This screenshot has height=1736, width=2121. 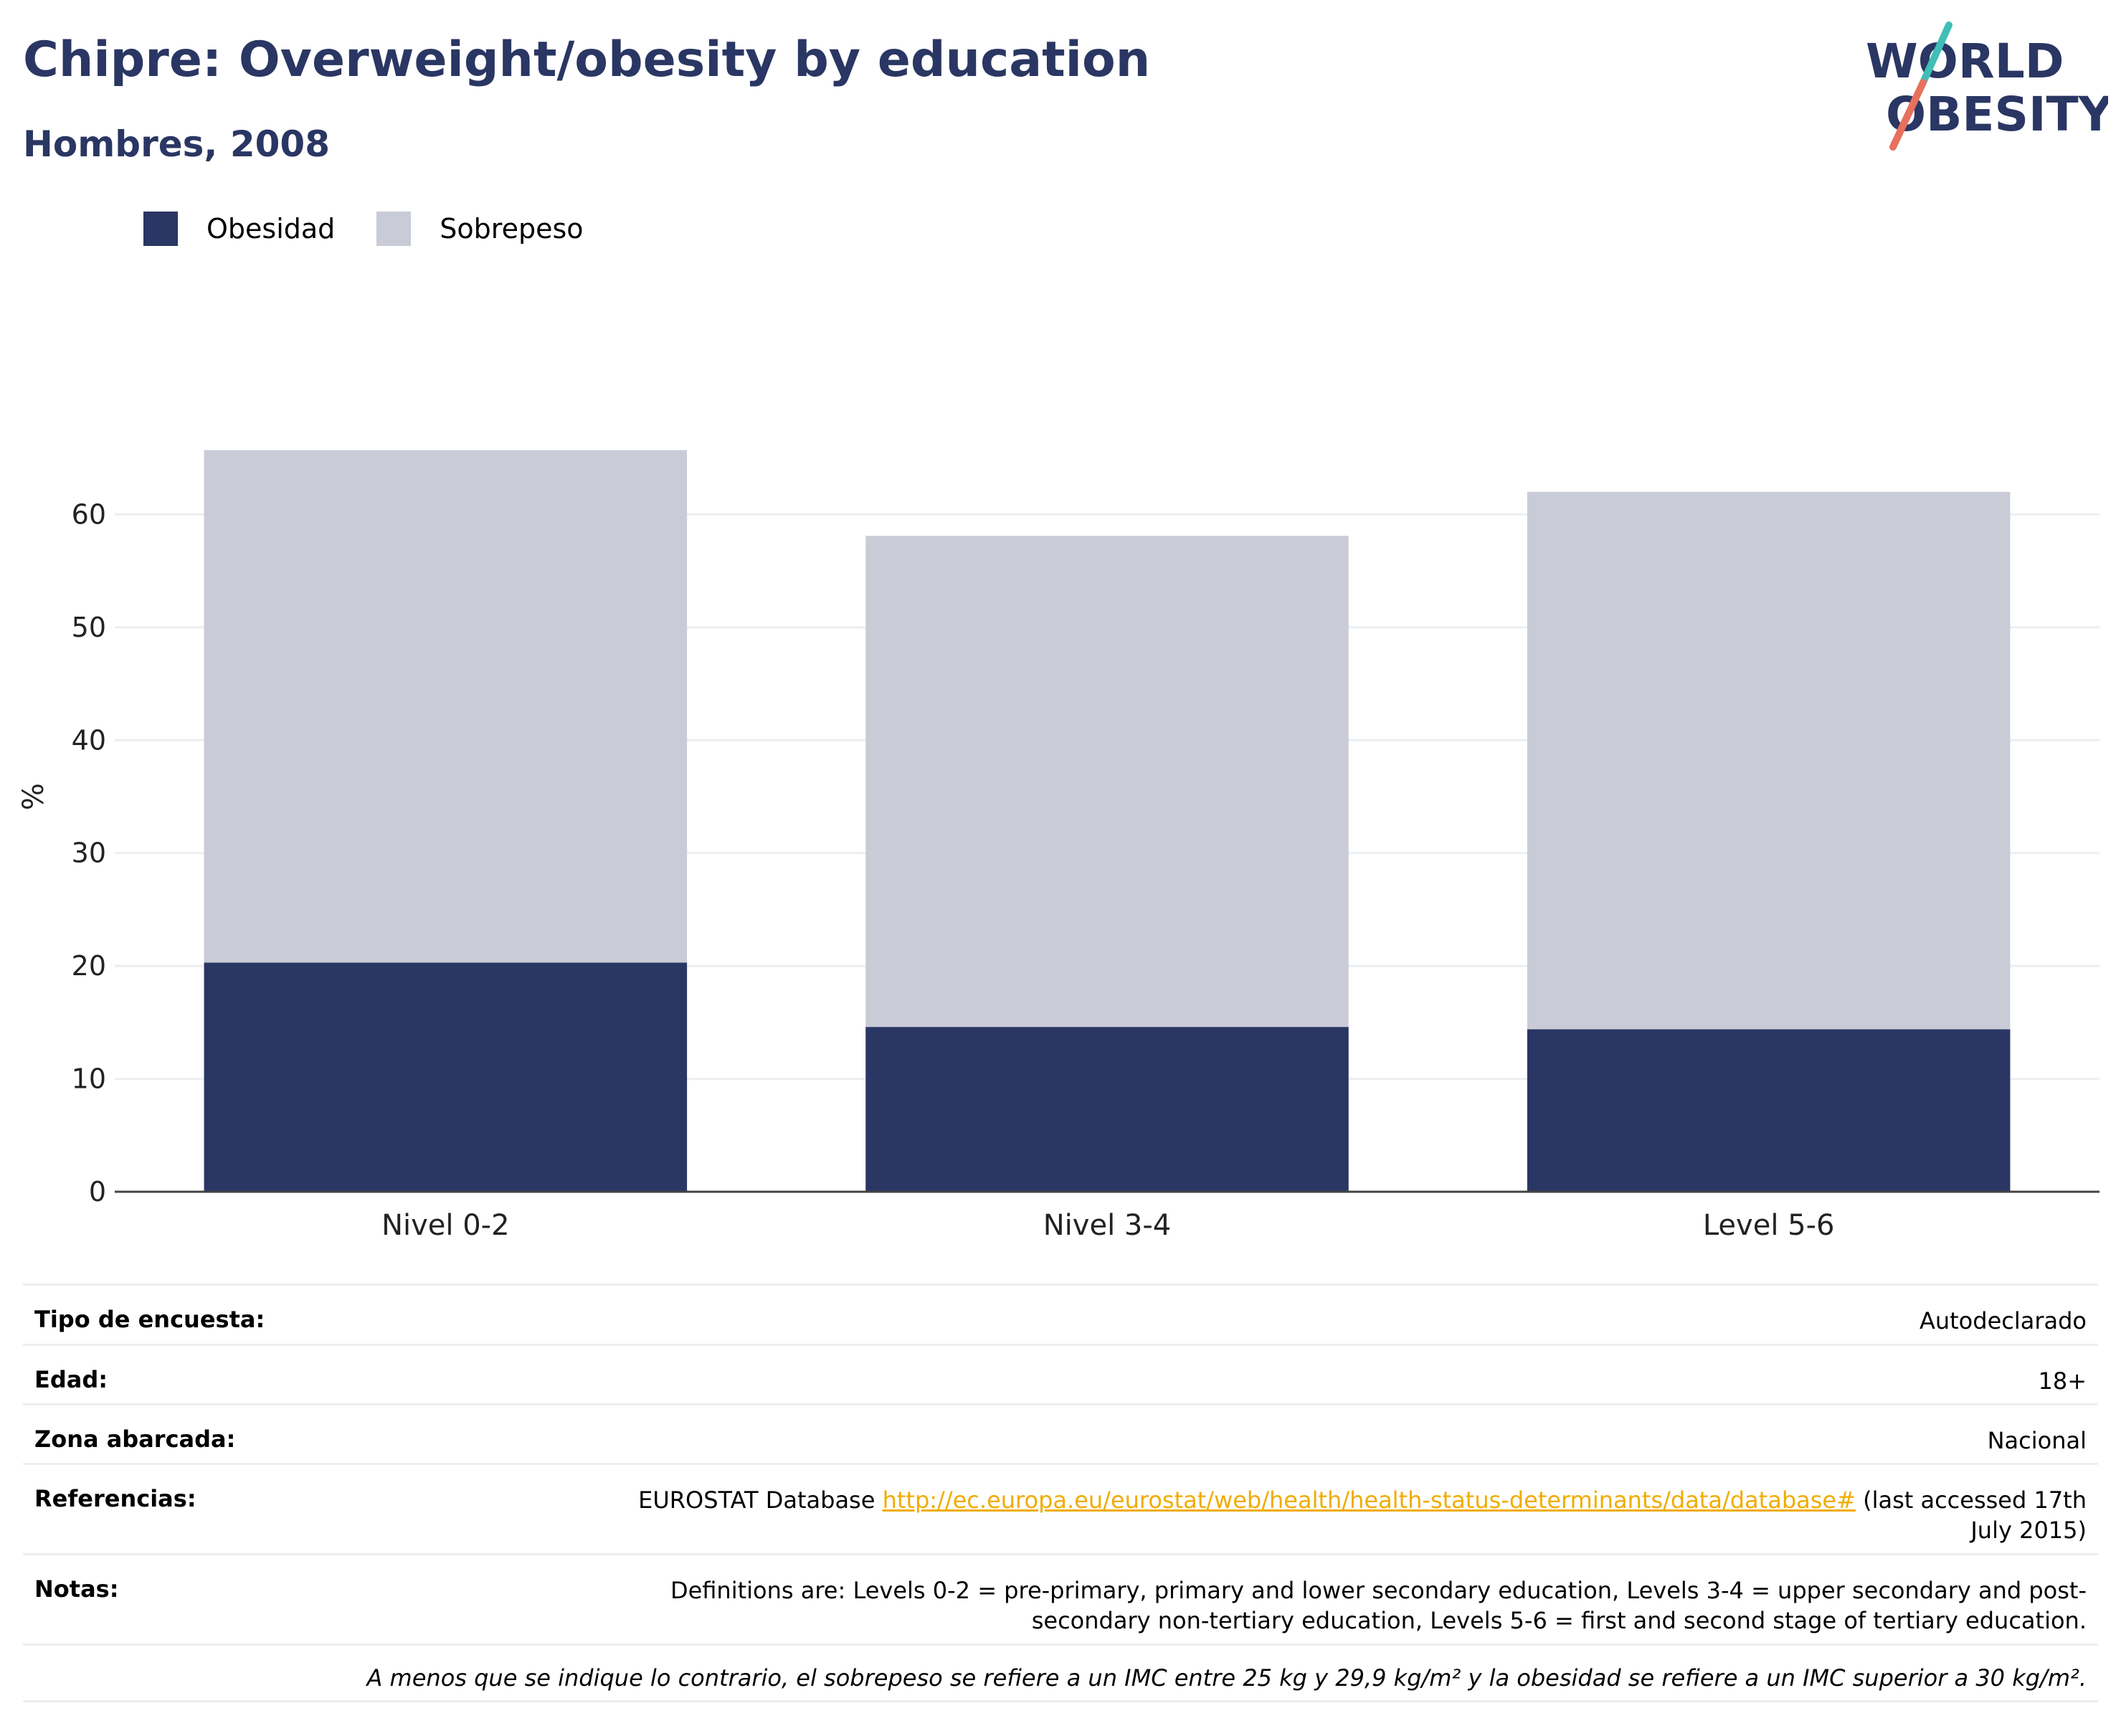 What do you see at coordinates (2037, 1440) in the screenshot?
I see `meta-value-area: Nacional` at bounding box center [2037, 1440].